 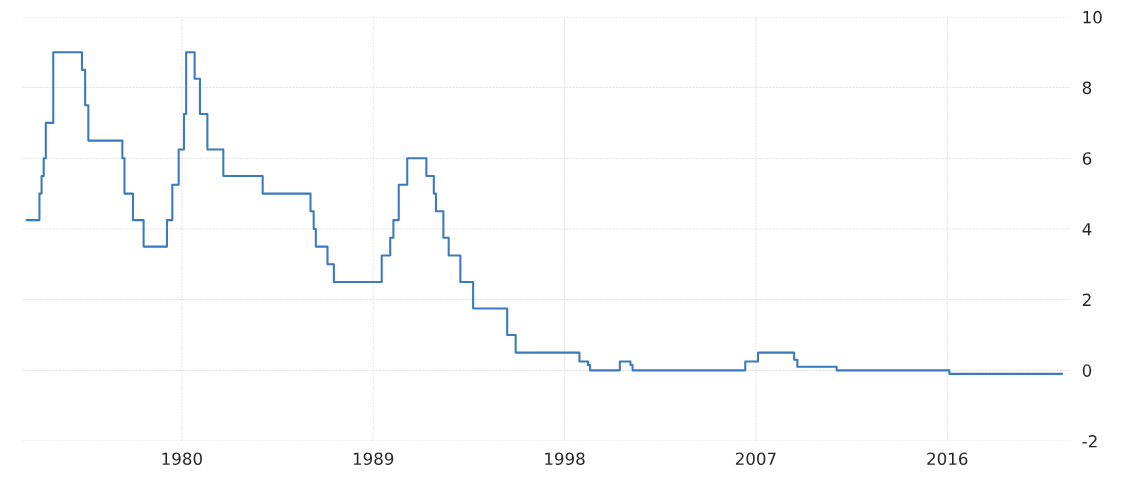 What do you see at coordinates (1087, 158) in the screenshot?
I see `y-tick-label: 6` at bounding box center [1087, 158].